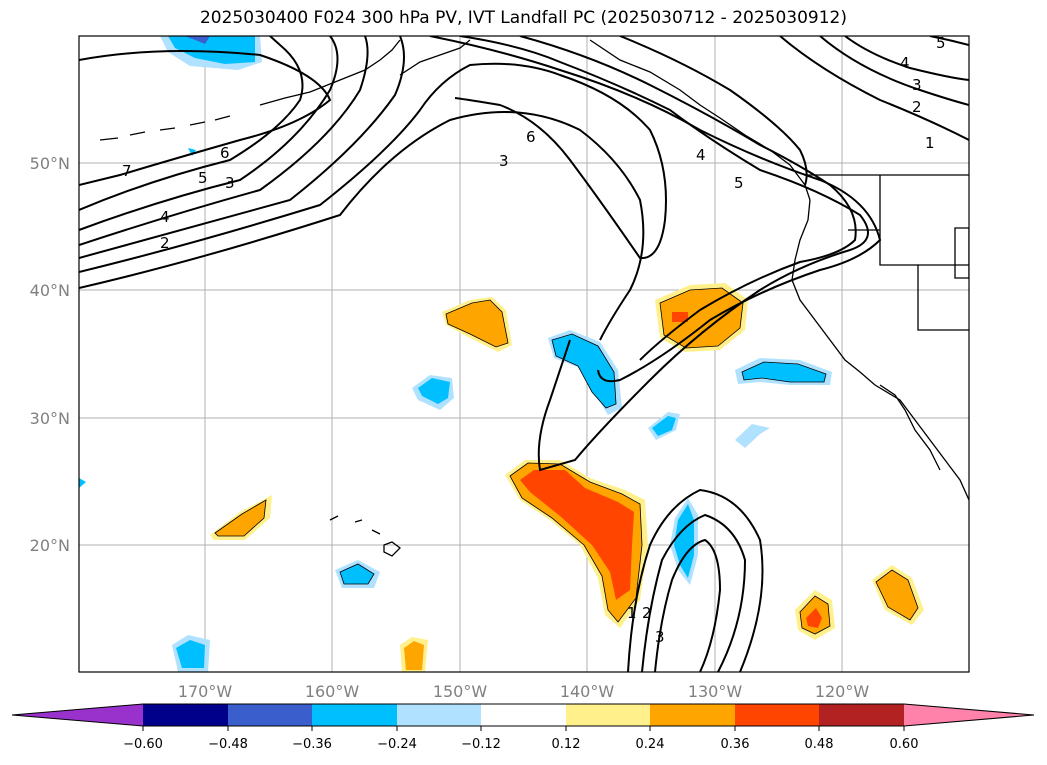  What do you see at coordinates (143, 744) in the screenshot?
I see `colorbar-tick-label: −0.60` at bounding box center [143, 744].